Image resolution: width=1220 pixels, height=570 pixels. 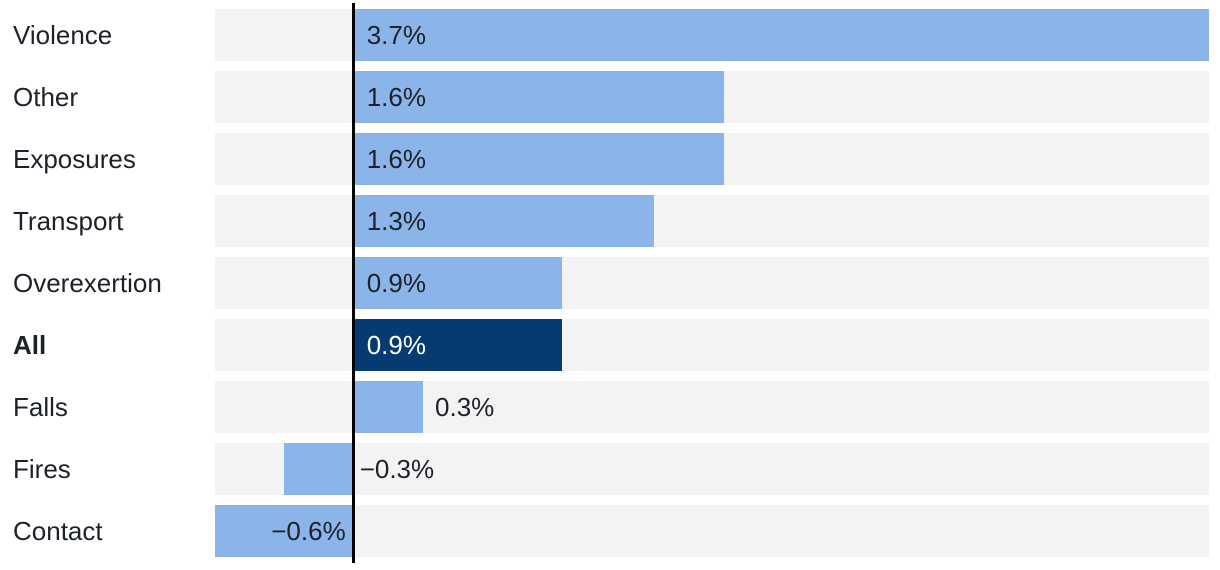 What do you see at coordinates (42, 469) in the screenshot?
I see `category-label: Fires` at bounding box center [42, 469].